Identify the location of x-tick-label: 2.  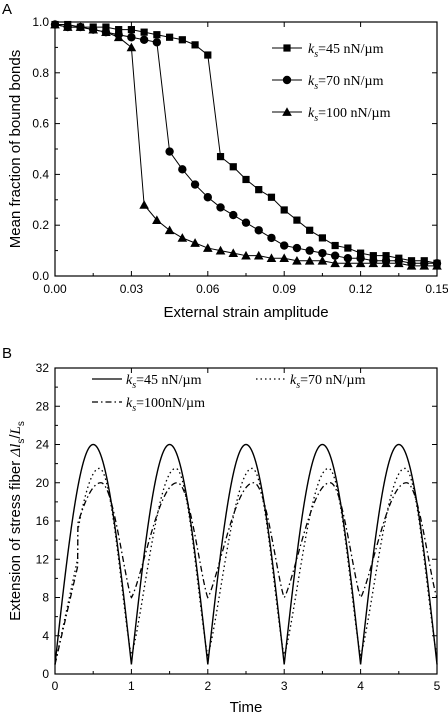
(207, 686).